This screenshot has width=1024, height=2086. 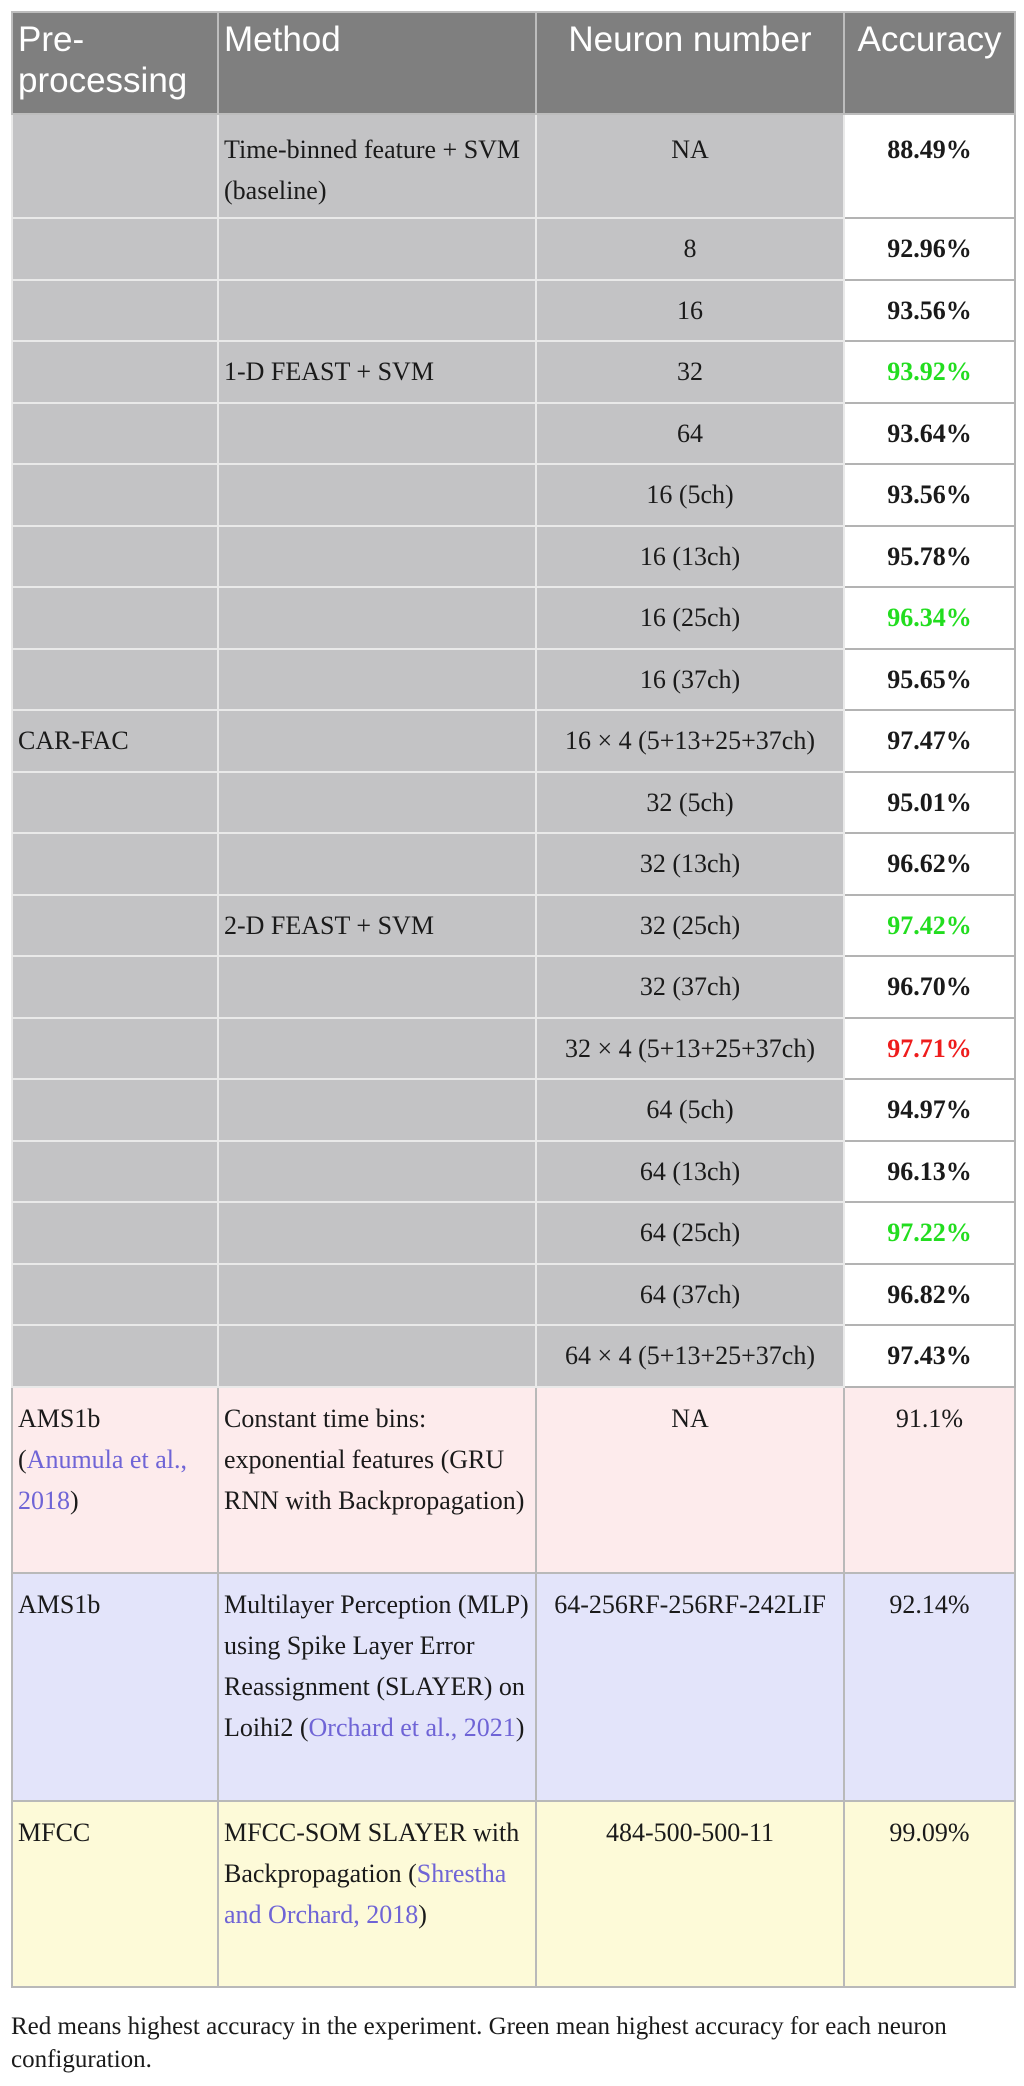 I want to click on table-row: 64 93.64%, so click(x=513, y=433).